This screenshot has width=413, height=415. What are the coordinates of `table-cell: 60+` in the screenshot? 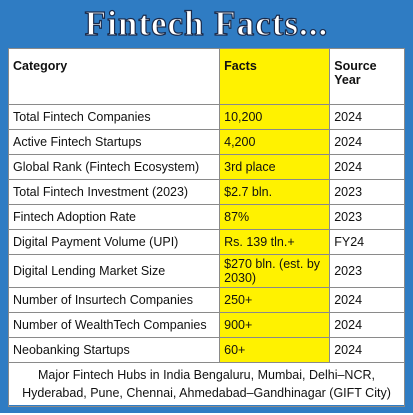 It's located at (275, 350).